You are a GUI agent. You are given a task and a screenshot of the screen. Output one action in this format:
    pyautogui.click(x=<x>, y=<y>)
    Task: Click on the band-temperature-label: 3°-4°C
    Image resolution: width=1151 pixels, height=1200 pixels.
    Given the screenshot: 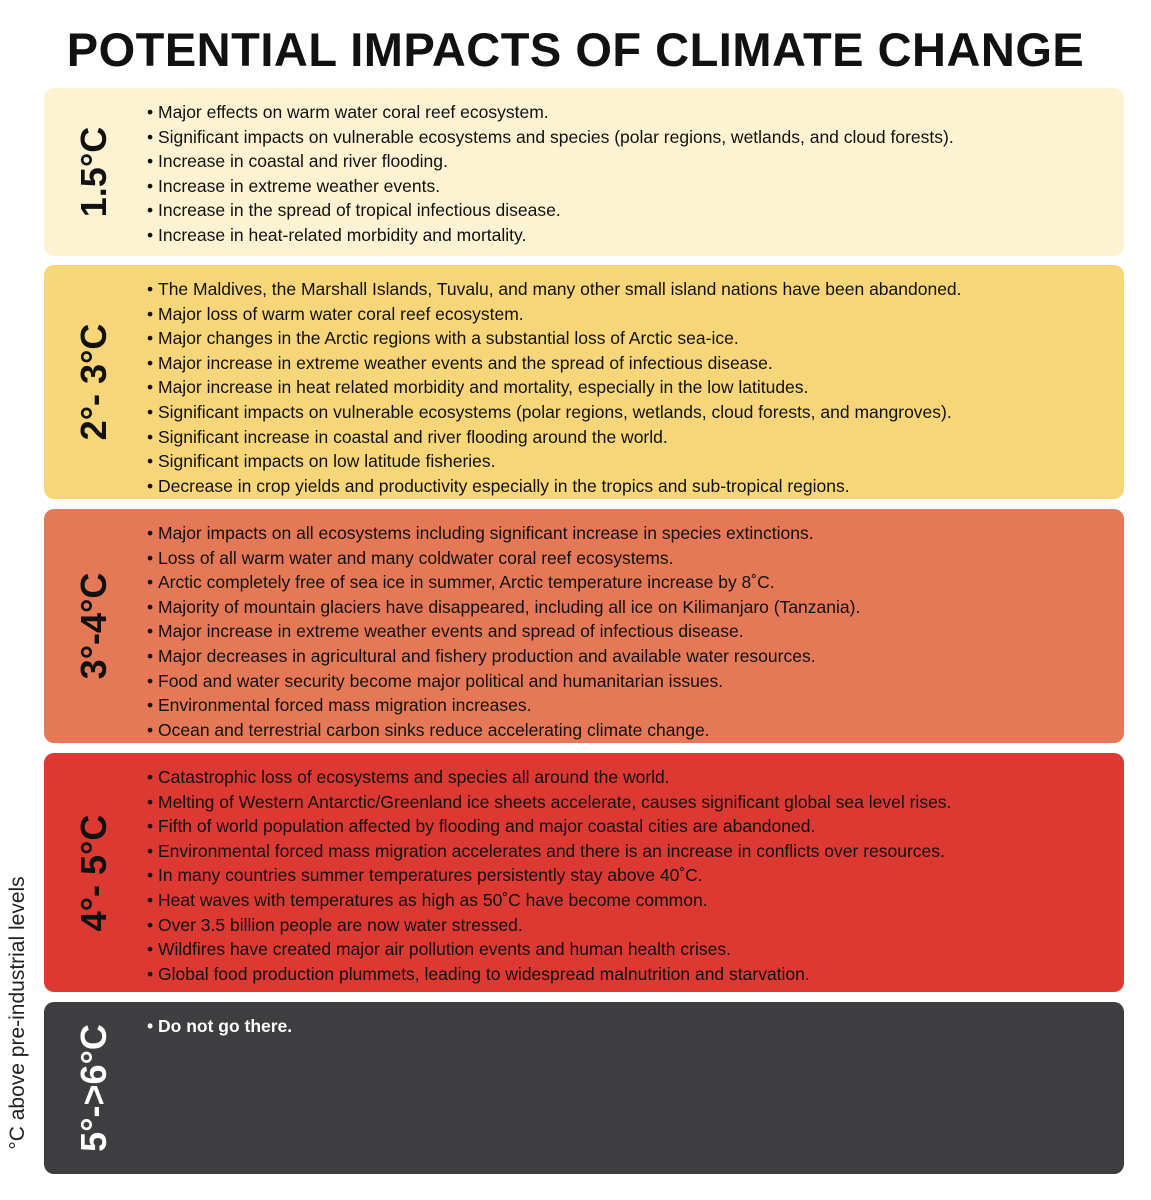 What is the action you would take?
    pyautogui.click(x=93, y=626)
    